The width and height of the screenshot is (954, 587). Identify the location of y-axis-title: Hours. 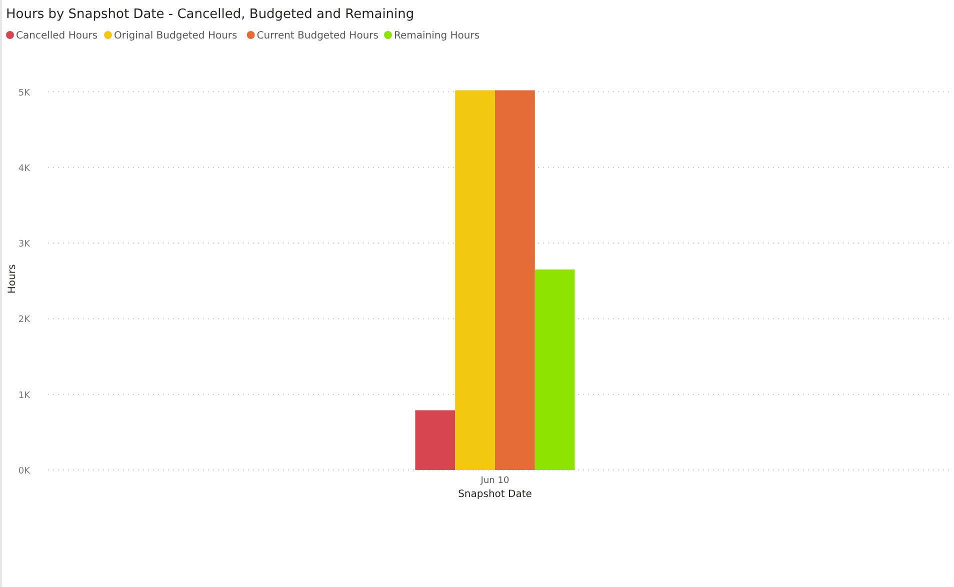
(12, 279).